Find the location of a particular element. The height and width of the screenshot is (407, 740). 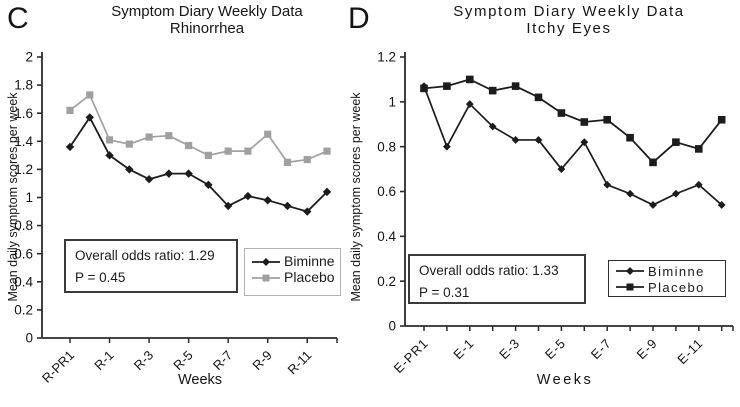

x-tick-label: R-PR1 is located at coordinates (58, 367).